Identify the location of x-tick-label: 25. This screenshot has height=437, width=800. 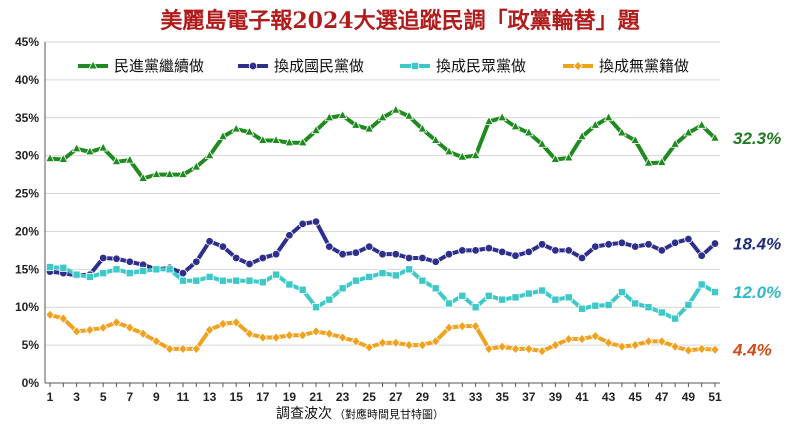
(370, 397).